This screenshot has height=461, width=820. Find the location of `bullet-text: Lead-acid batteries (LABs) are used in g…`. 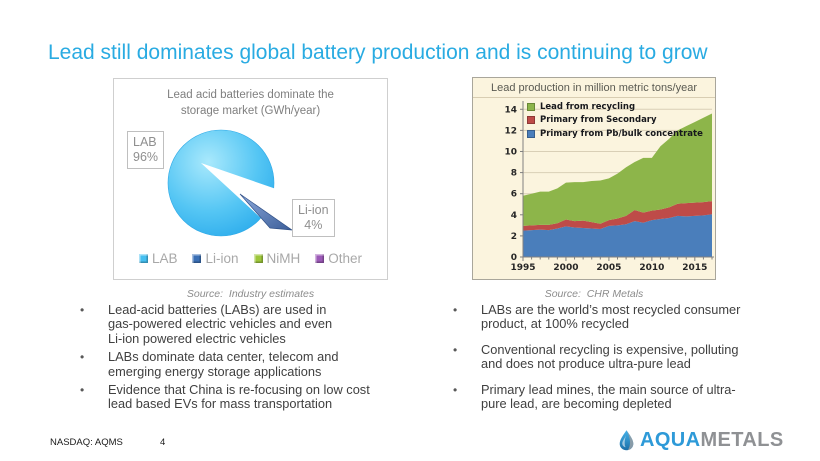

bullet-text: Lead-acid batteries (LABs) are used in g… is located at coordinates (220, 324).